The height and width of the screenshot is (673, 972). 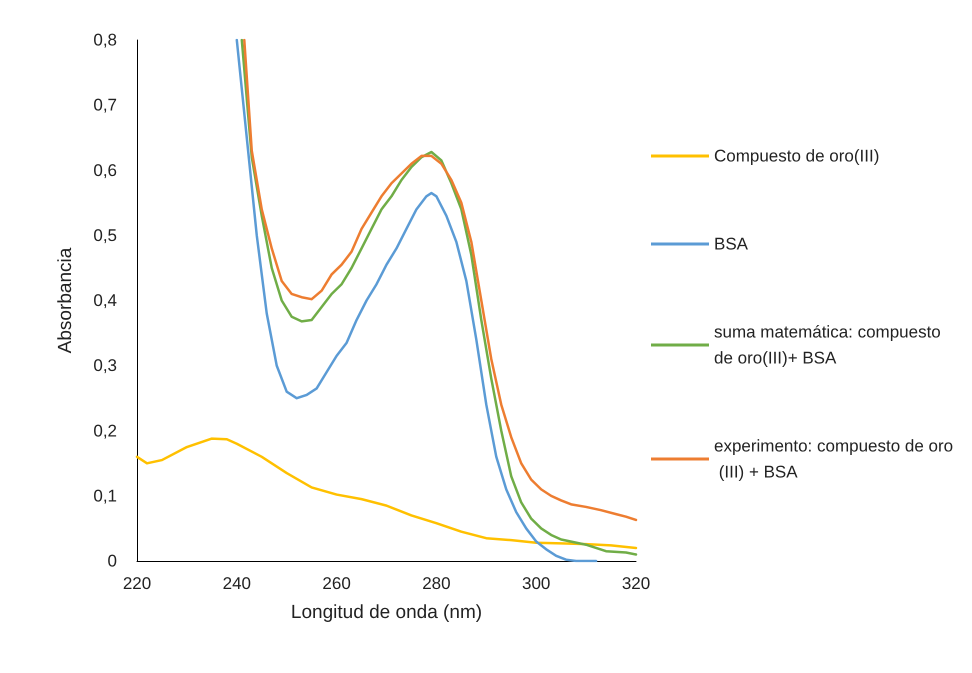 I want to click on x-tick-label: 280, so click(x=436, y=583).